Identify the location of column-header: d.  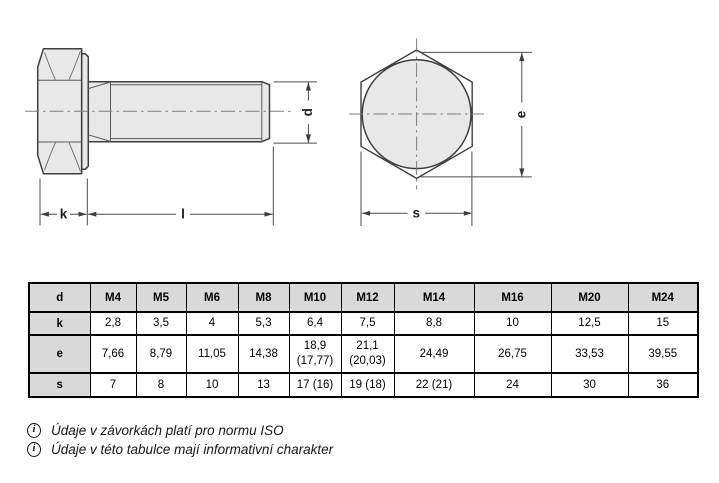
(59, 297).